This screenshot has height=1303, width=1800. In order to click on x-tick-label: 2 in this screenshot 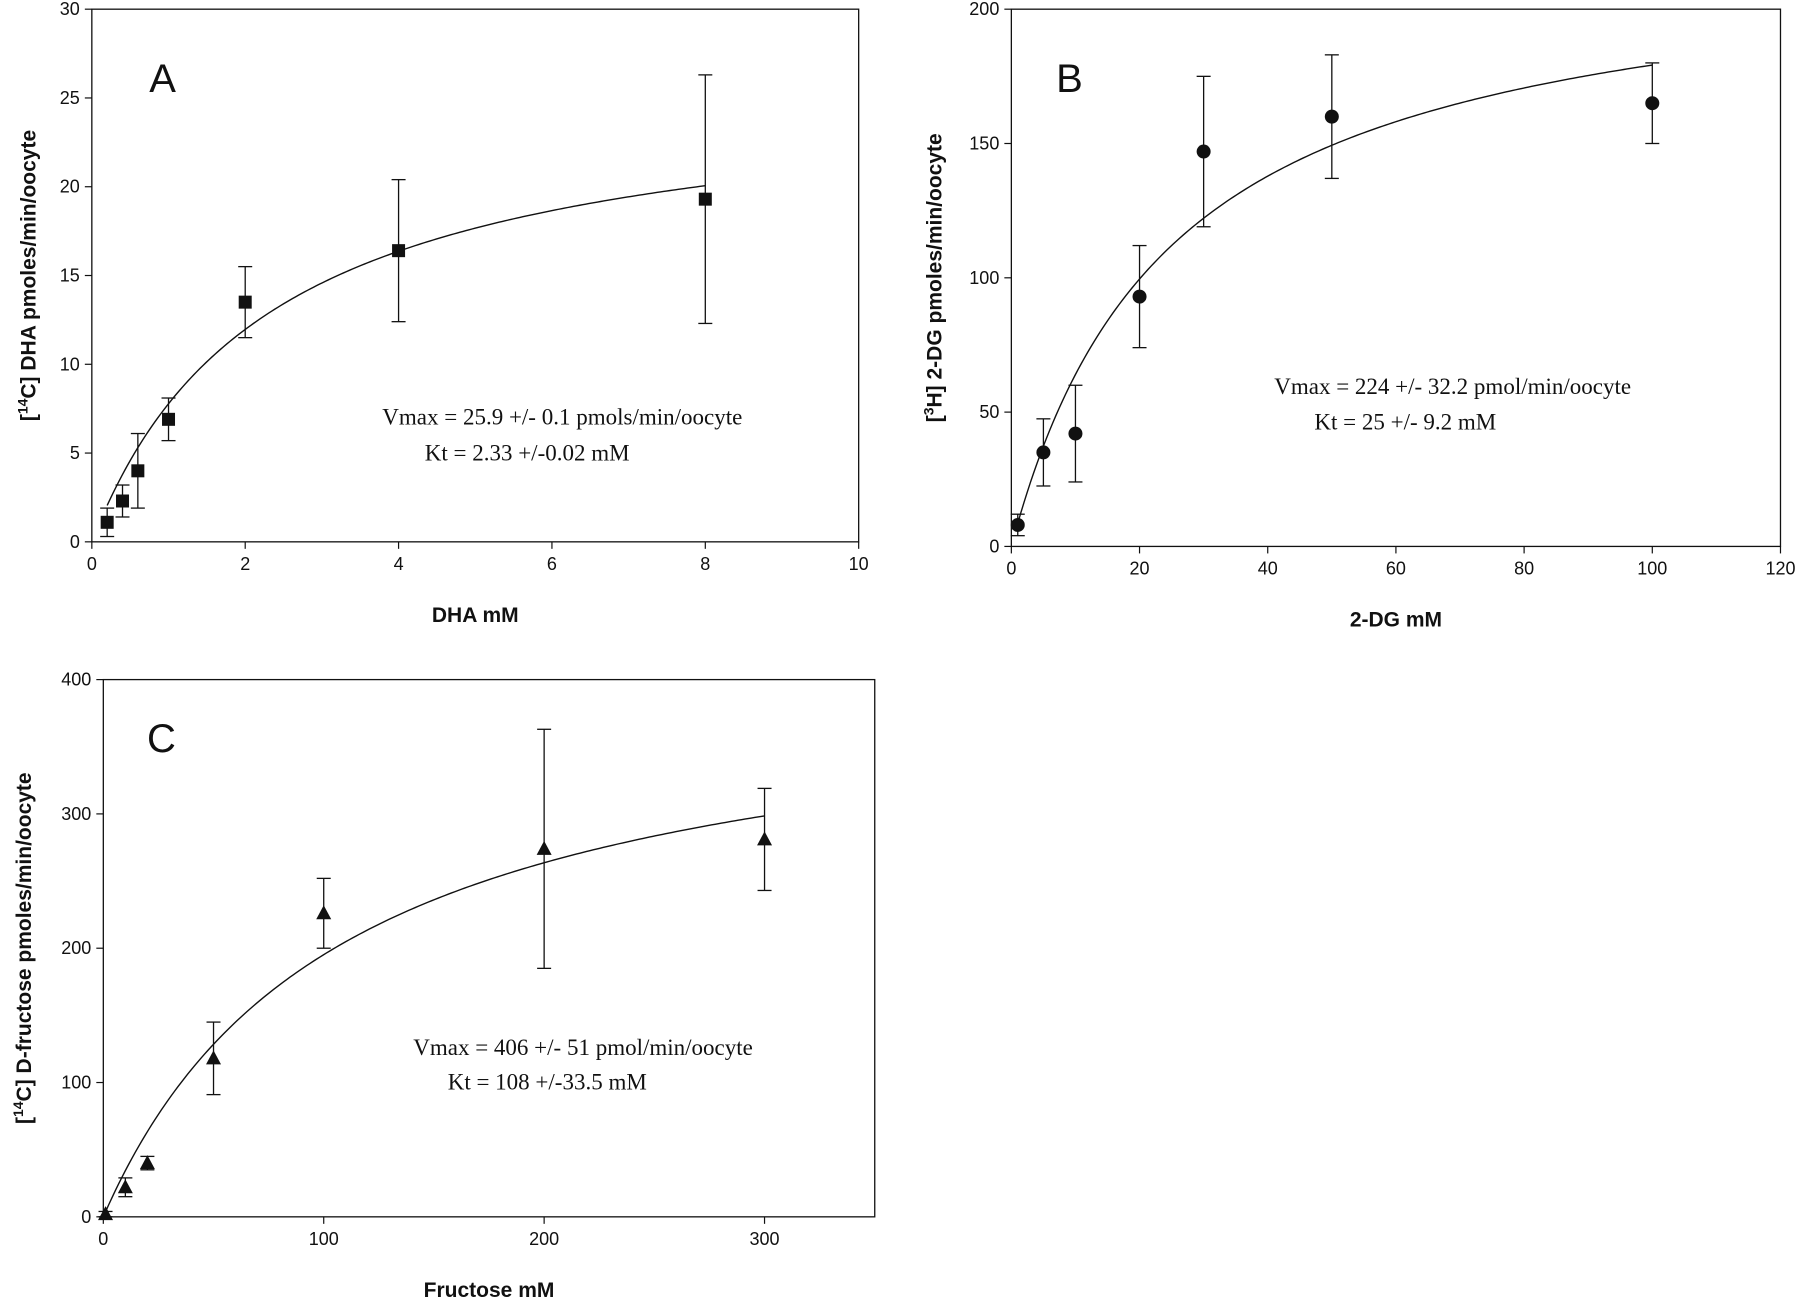, I will do `click(245, 564)`.